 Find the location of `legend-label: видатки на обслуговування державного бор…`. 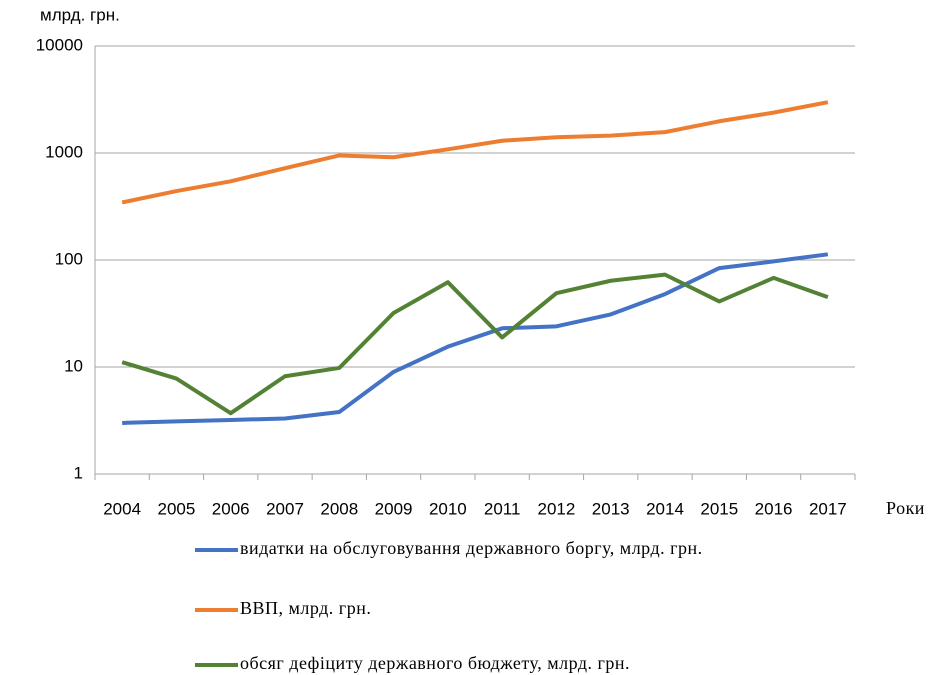

legend-label: видатки на обслуговування державного бор… is located at coordinates (471, 548).